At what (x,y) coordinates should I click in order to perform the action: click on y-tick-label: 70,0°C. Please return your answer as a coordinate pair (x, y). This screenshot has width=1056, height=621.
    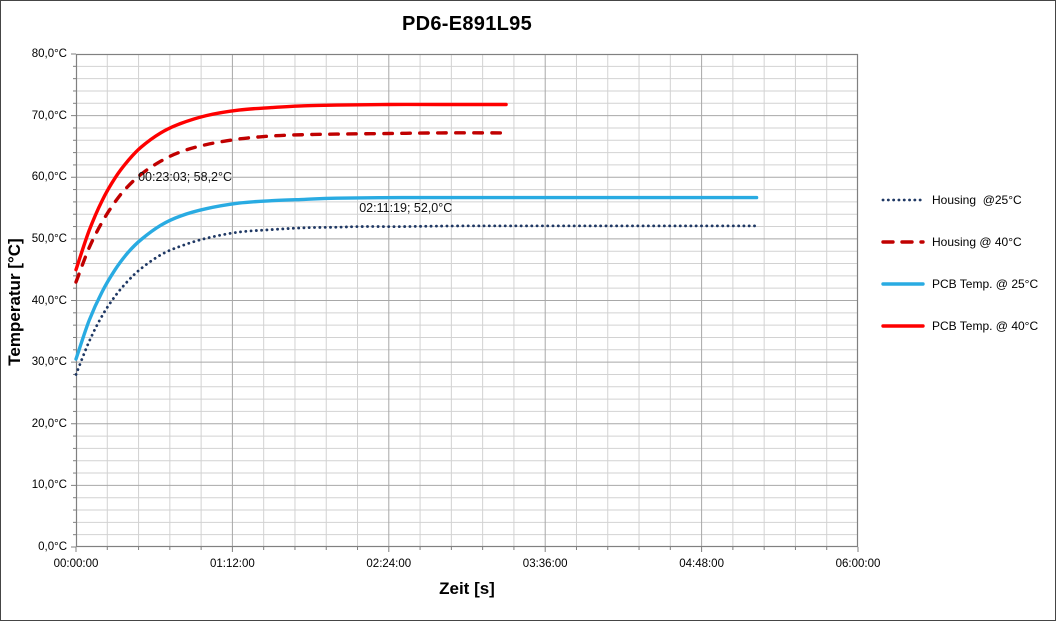
    Looking at the image, I should click on (49, 115).